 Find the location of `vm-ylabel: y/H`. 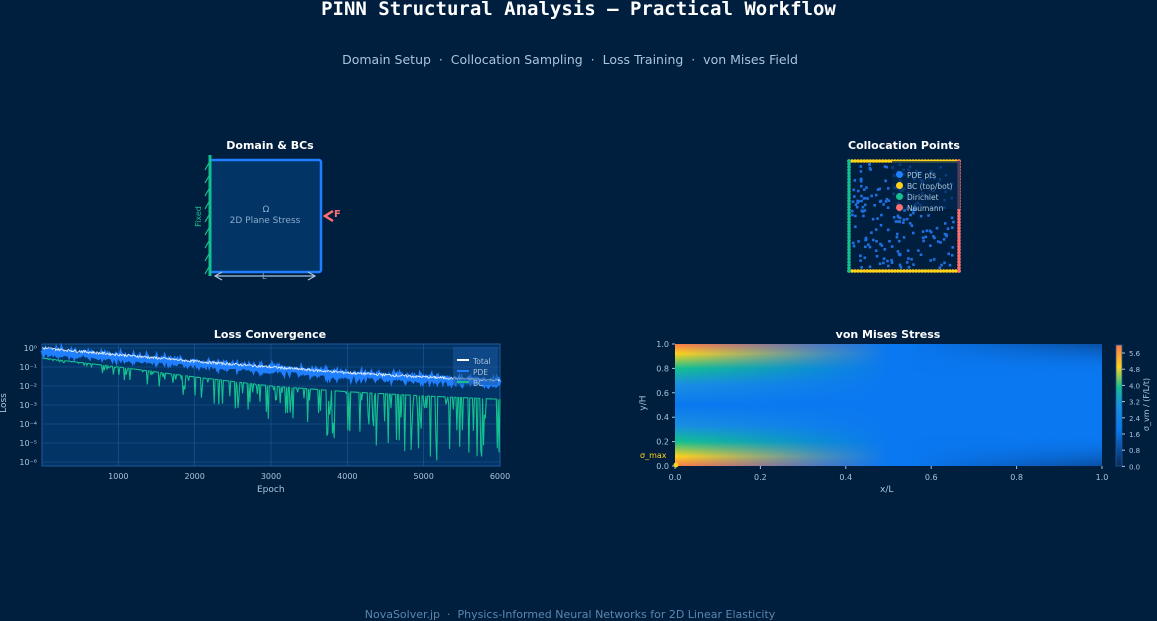

vm-ylabel: y/H is located at coordinates (643, 403).